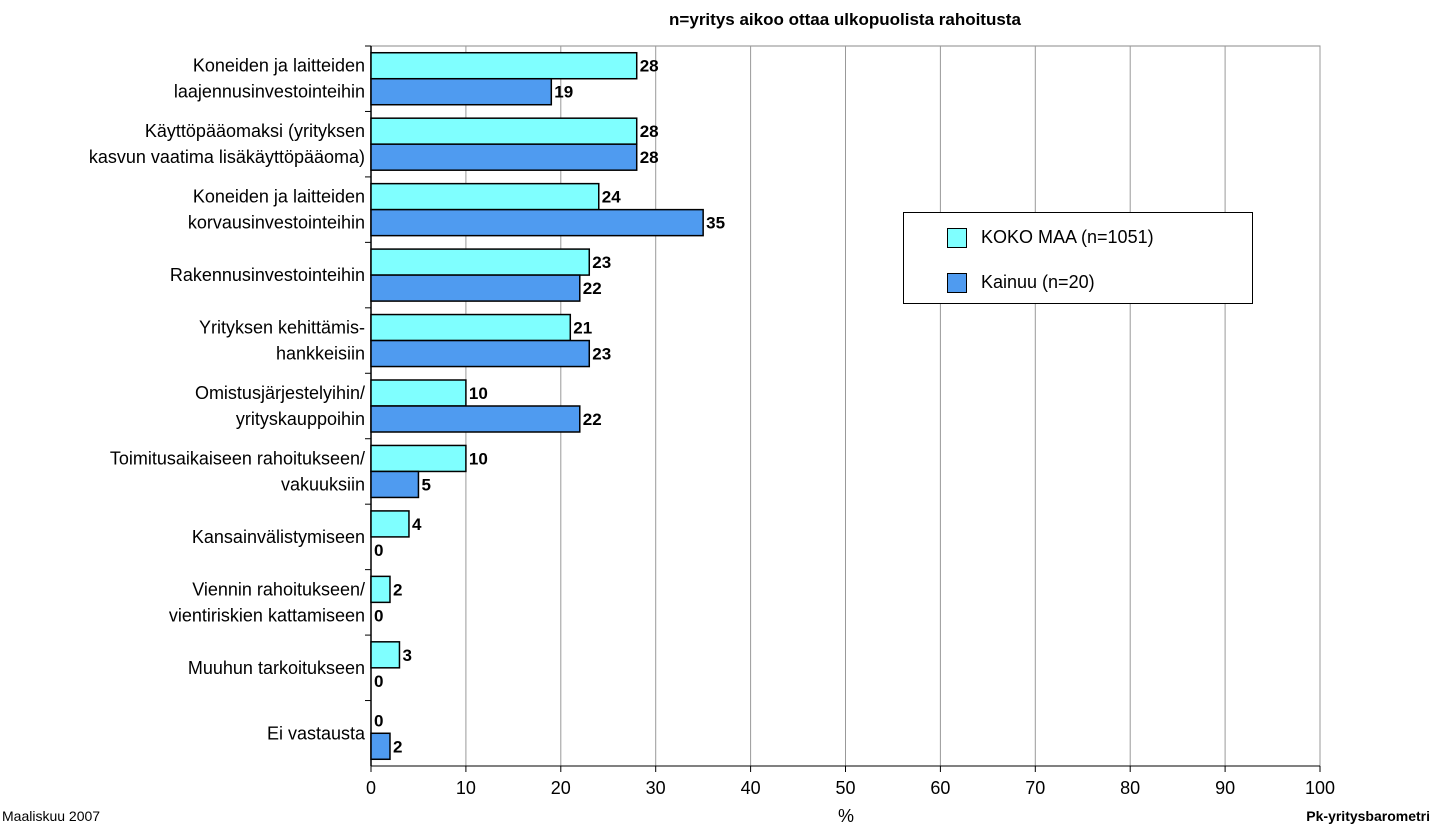 Image resolution: width=1438 pixels, height=827 pixels. What do you see at coordinates (267, 275) in the screenshot?
I see `category-label: Rakennusinvestointeihin` at bounding box center [267, 275].